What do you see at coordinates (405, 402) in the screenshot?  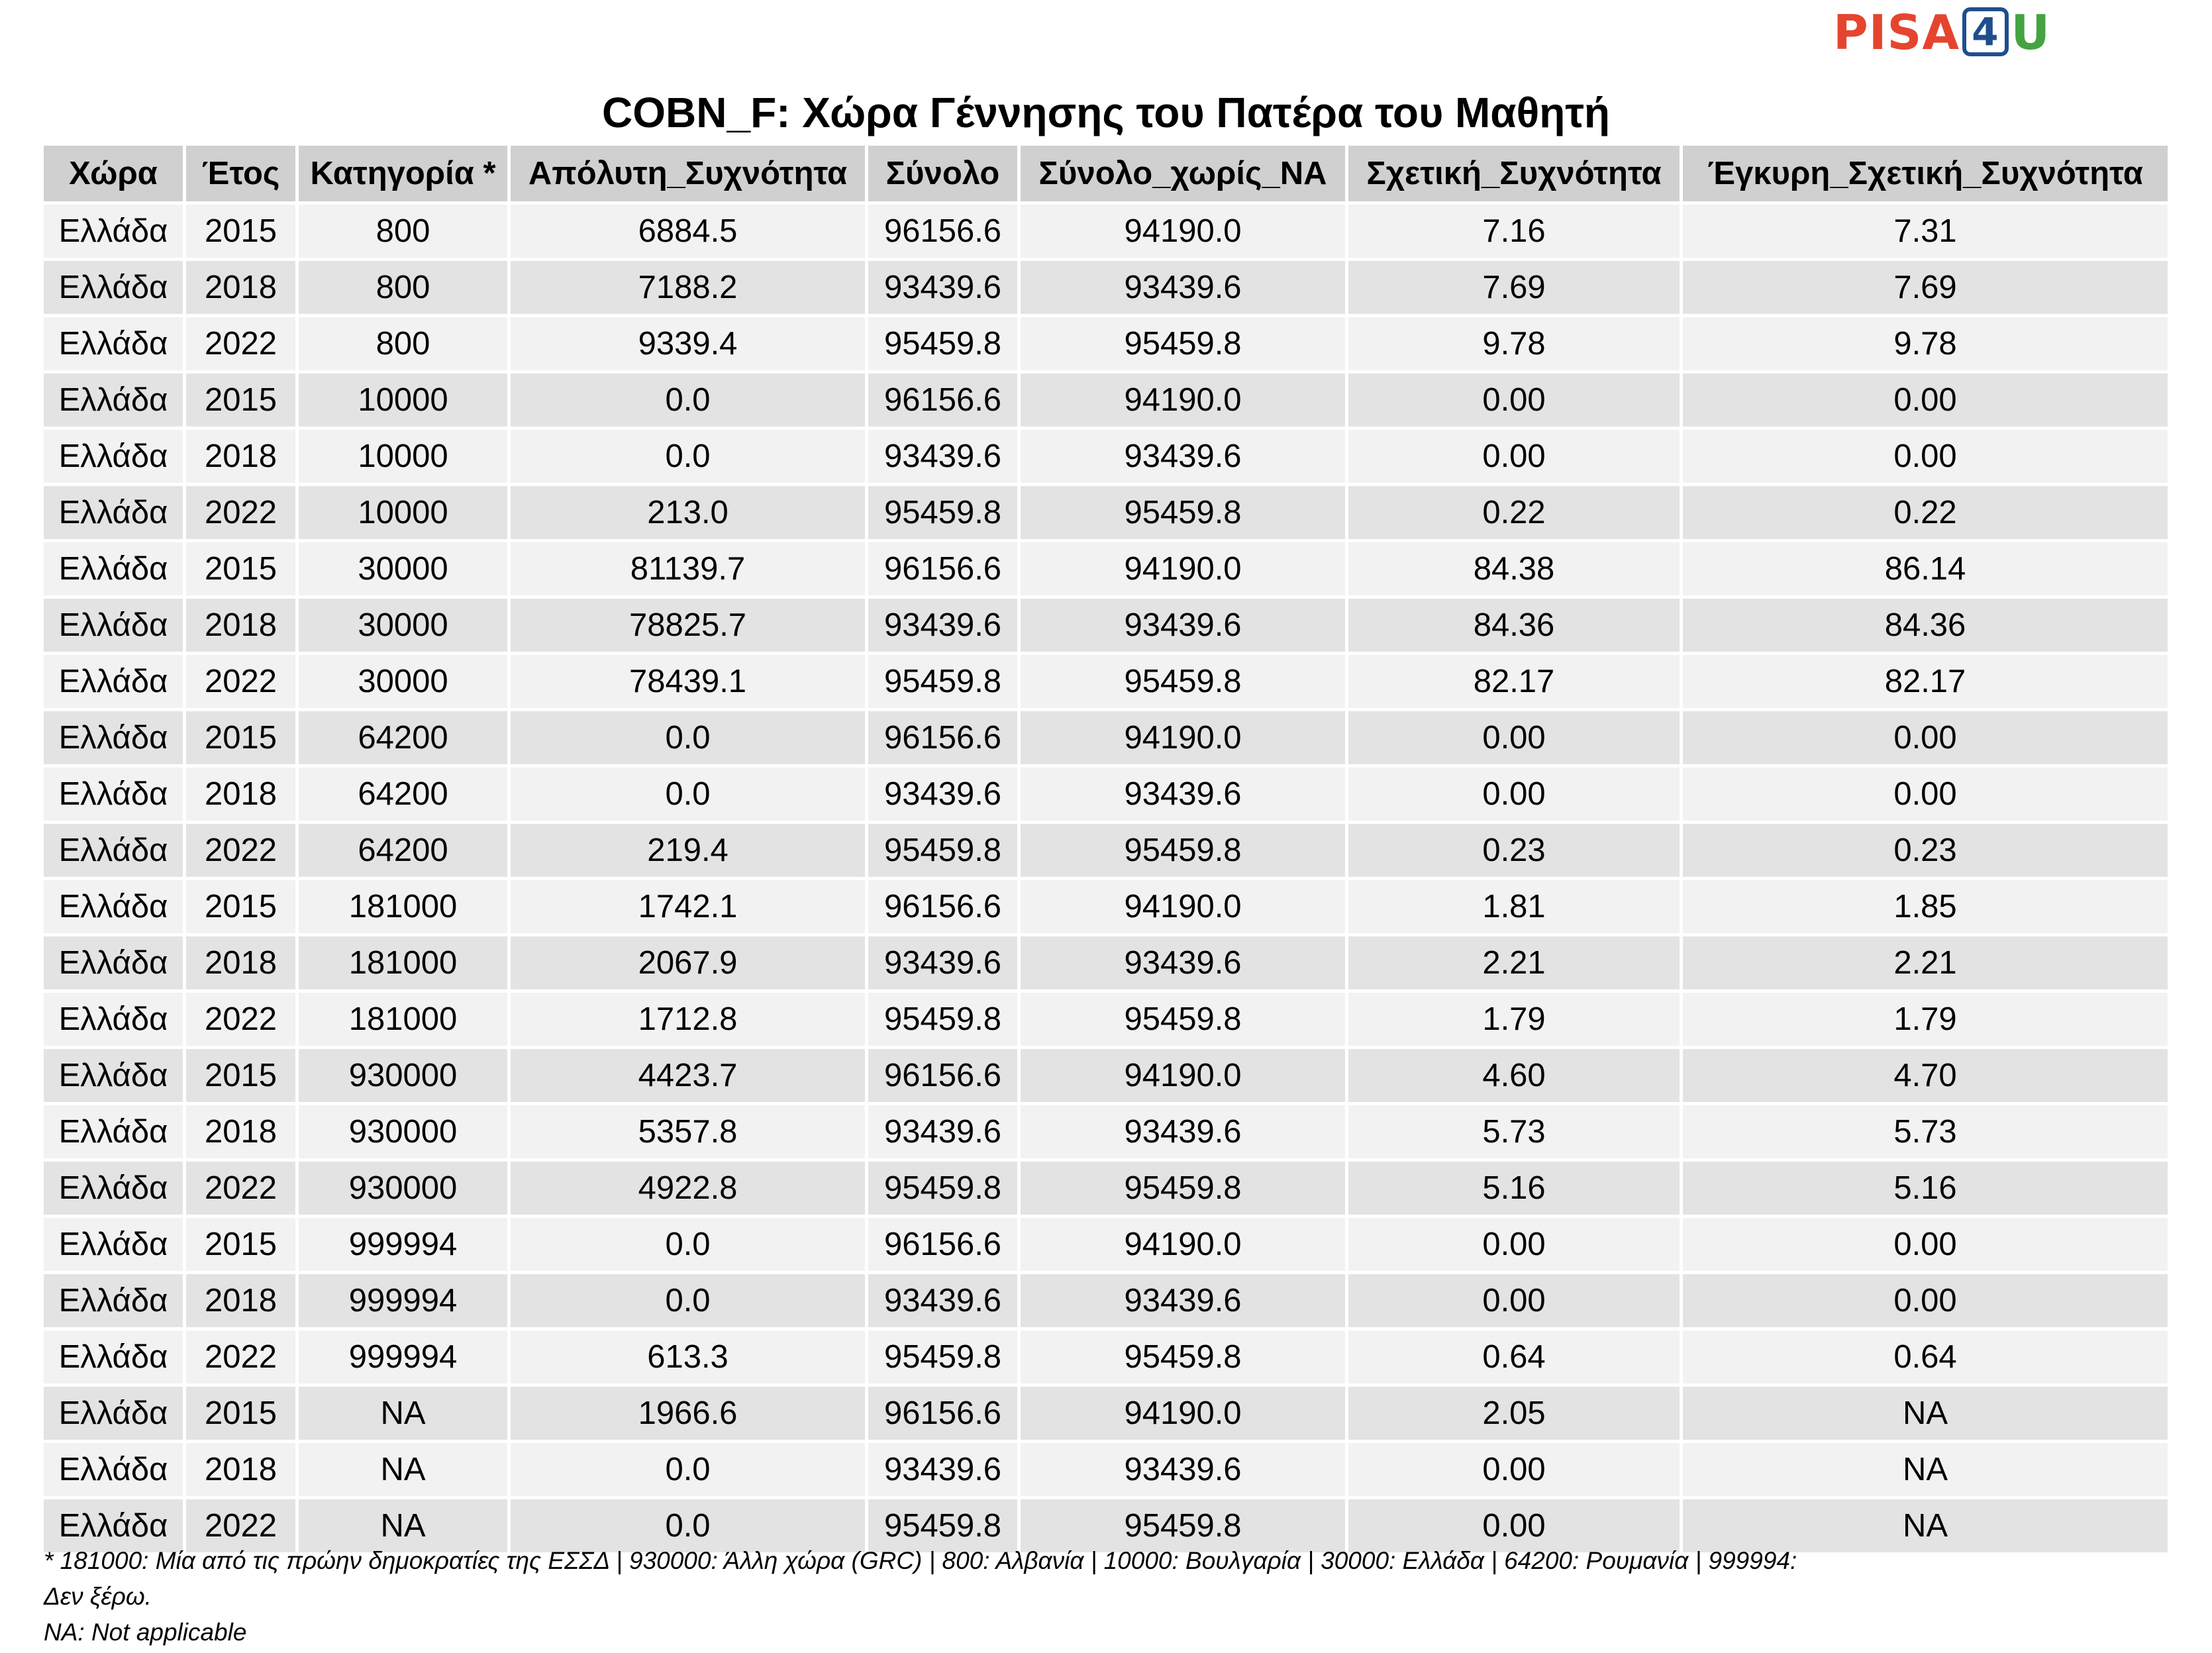 I see `table-cell: 10000` at bounding box center [405, 402].